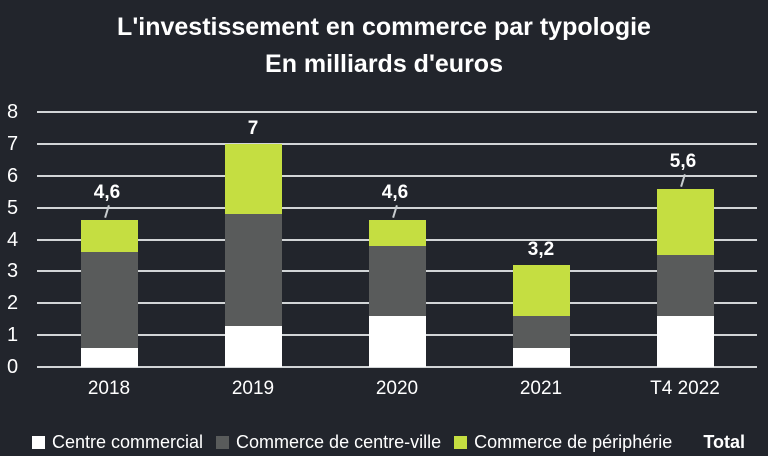  What do you see at coordinates (461, 442) in the screenshot?
I see `legend-swatch-peripherie` at bounding box center [461, 442].